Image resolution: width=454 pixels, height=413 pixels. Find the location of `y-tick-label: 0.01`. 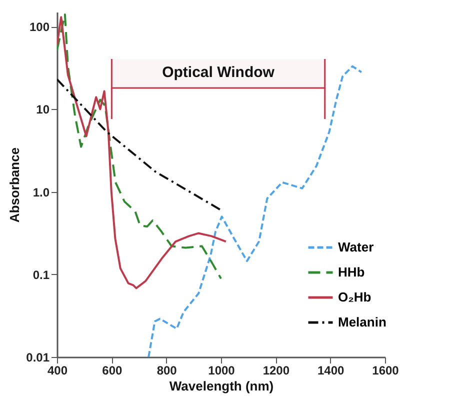

y-tick-label: 0.01 is located at coordinates (38, 357).